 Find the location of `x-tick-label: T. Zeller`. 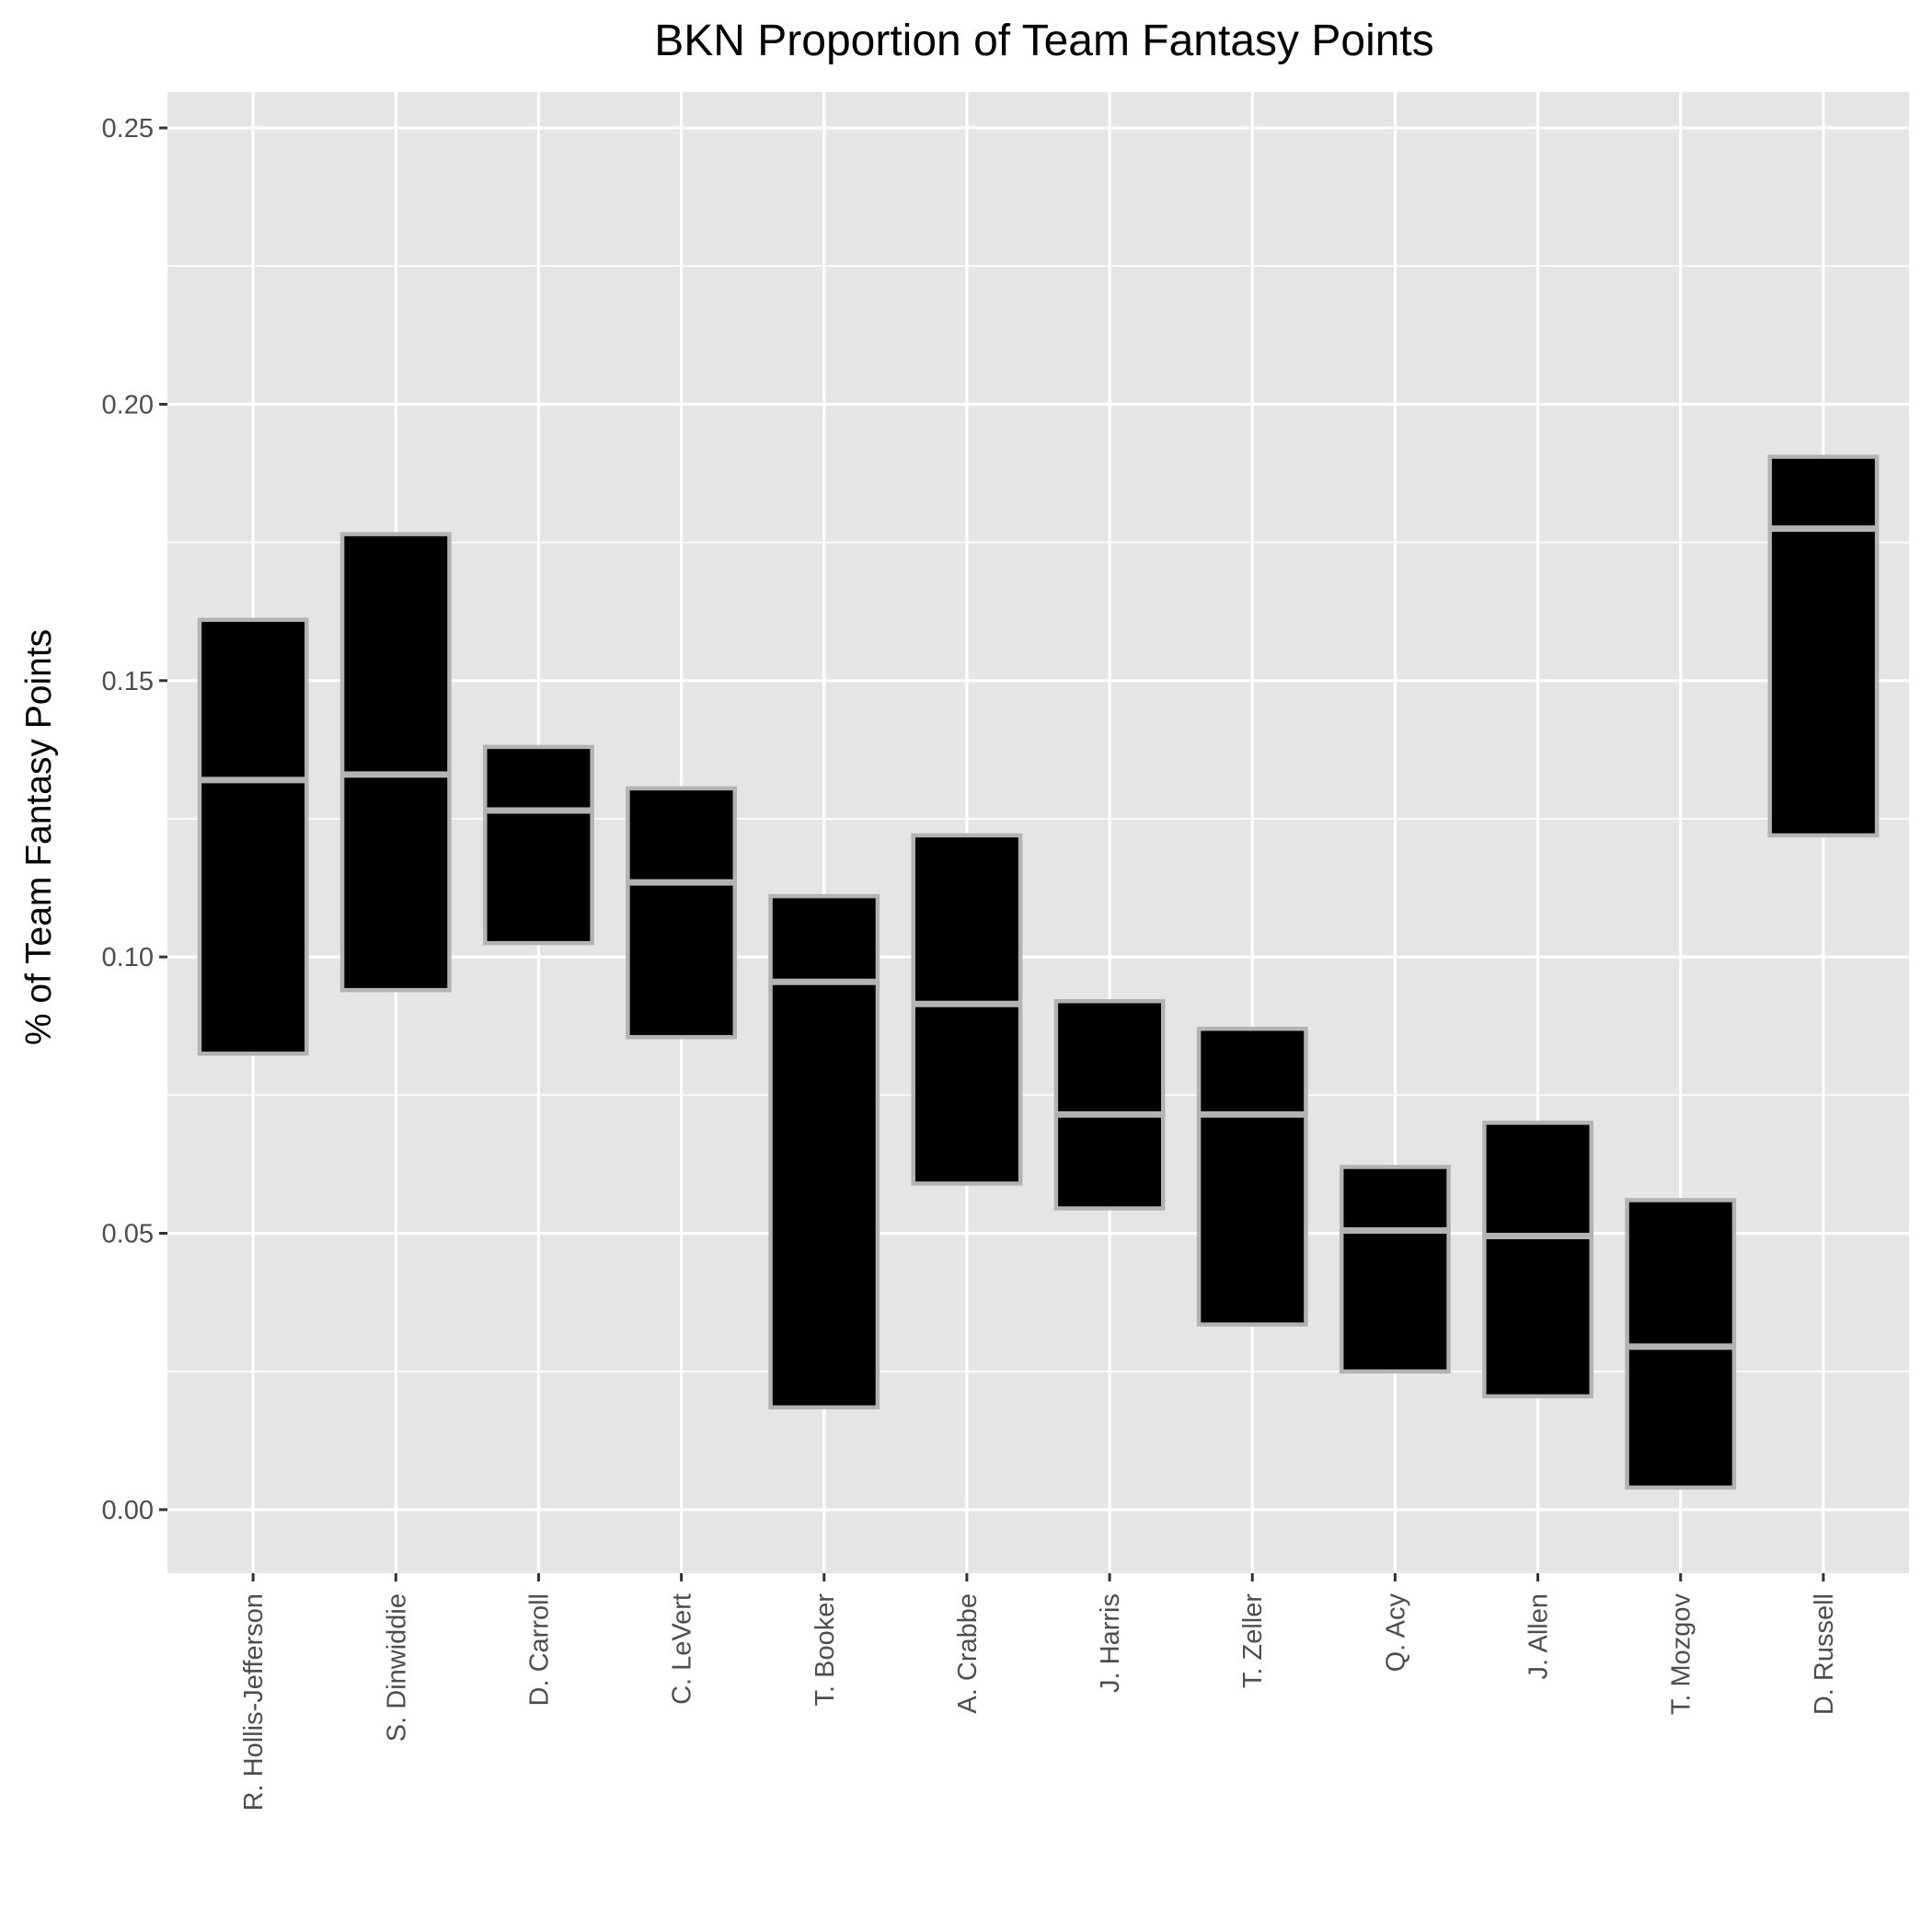

x-tick-label: T. Zeller is located at coordinates (1253, 1640).